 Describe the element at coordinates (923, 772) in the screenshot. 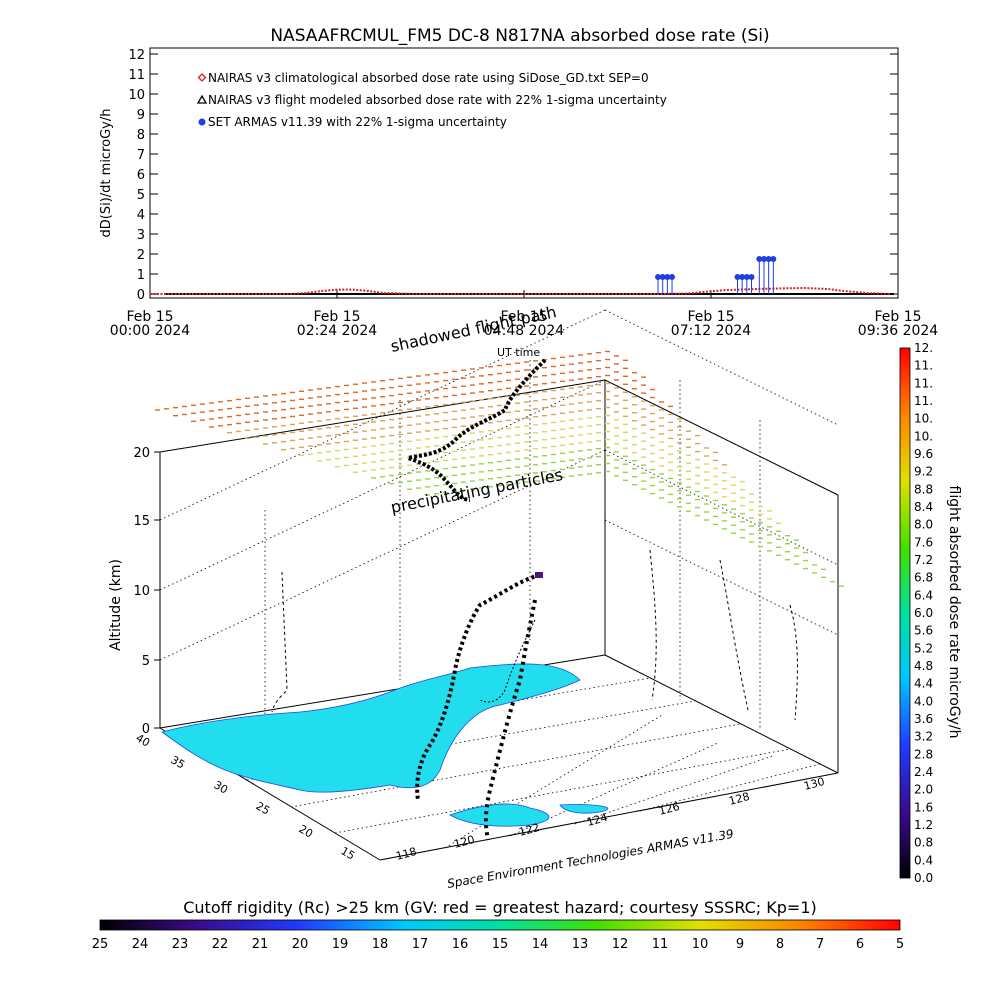

I see `dose-tick-label: 2.4` at that location.